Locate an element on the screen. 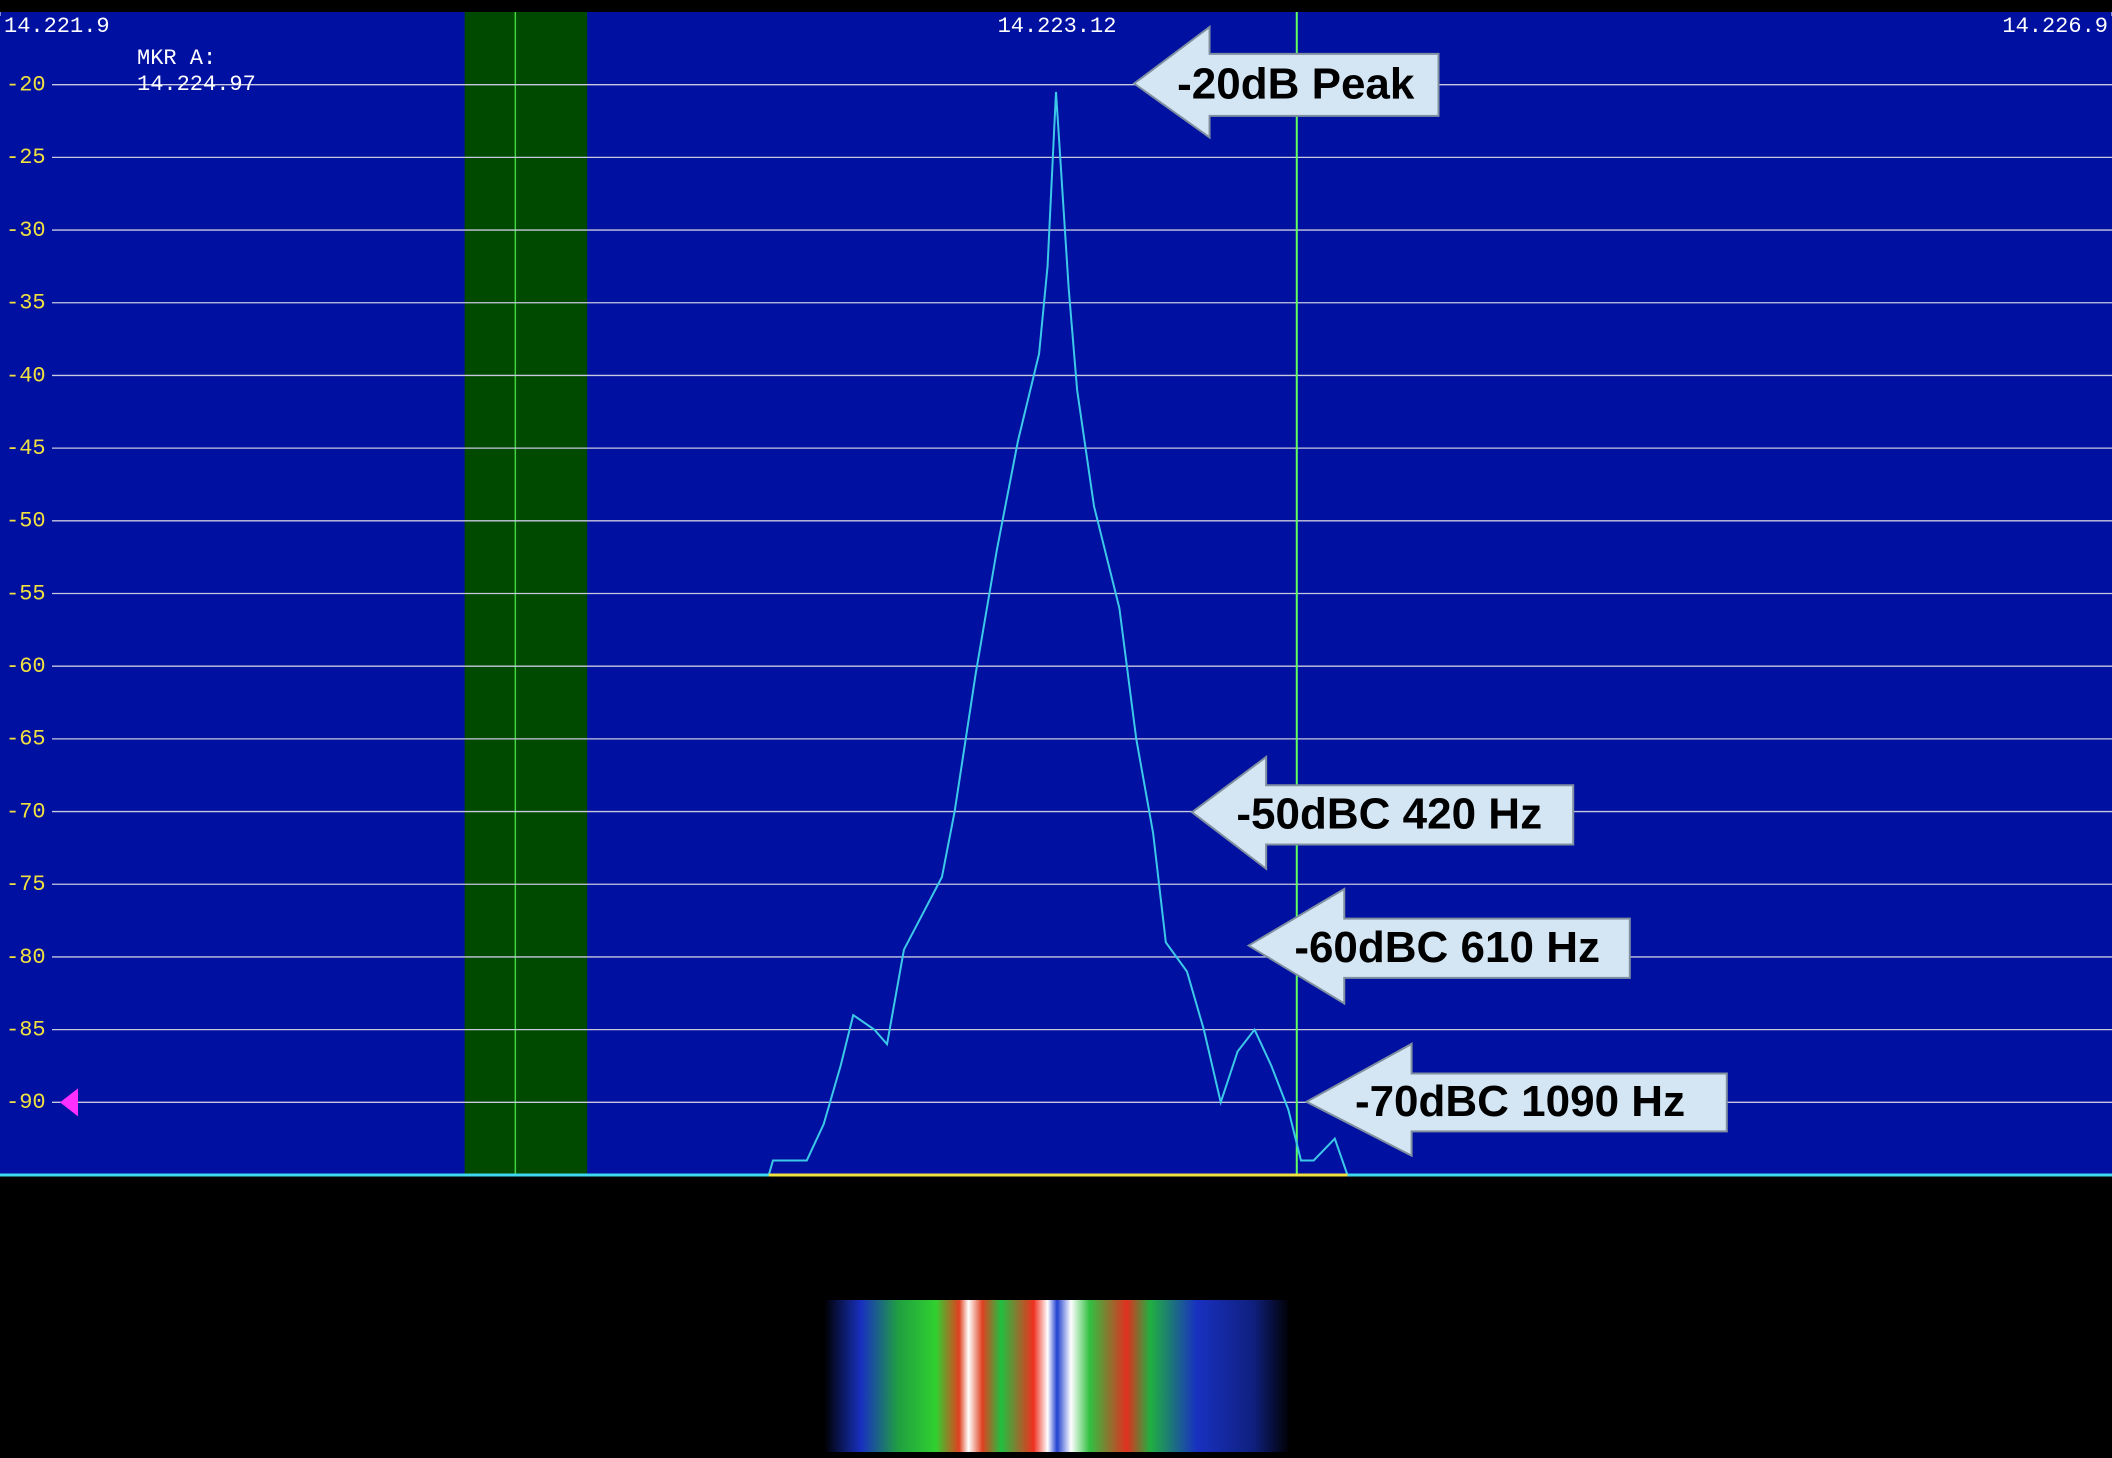 This screenshot has height=1458, width=2112. callout-text: -20dB Peak is located at coordinates (1296, 83).